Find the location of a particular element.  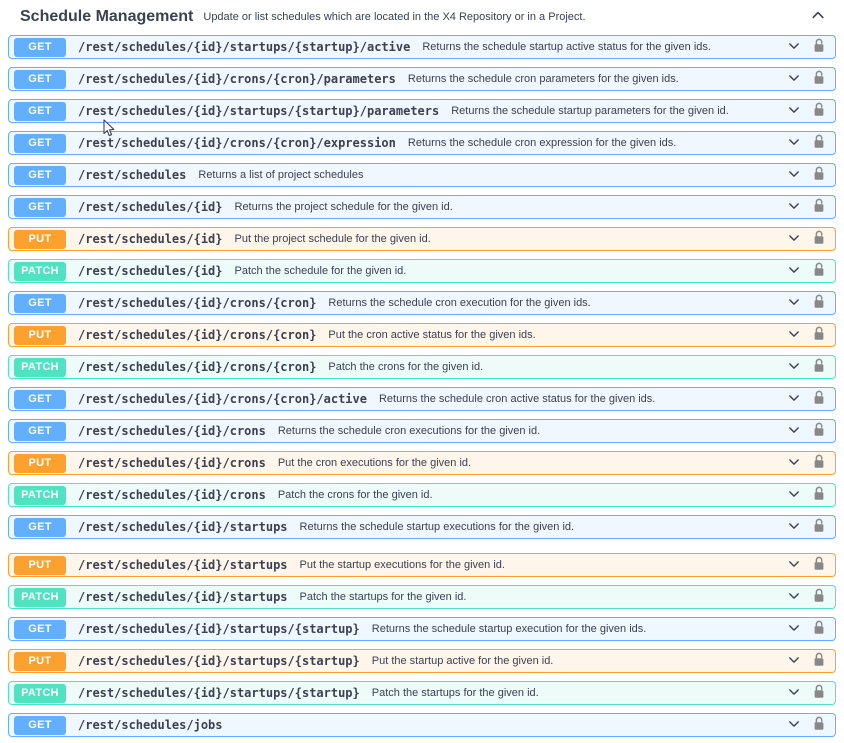

collapse-section-button is located at coordinates (818, 16).